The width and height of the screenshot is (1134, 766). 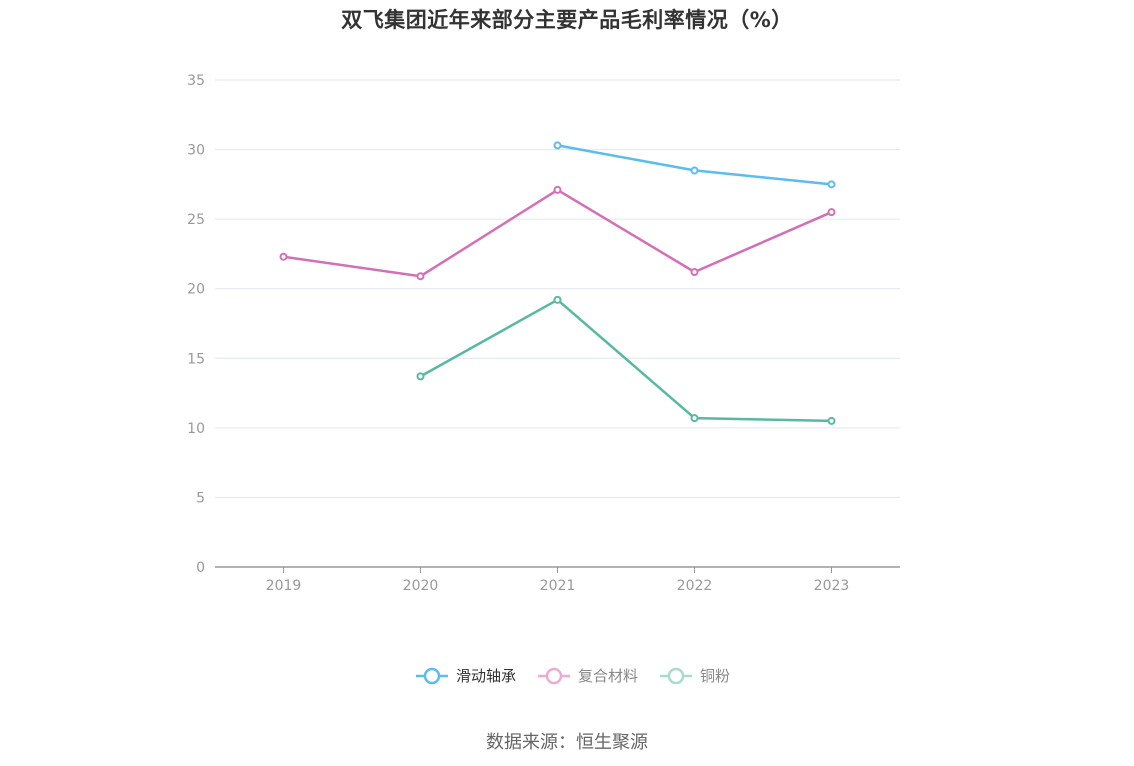 I want to click on legend-label: 复合材料, so click(x=608, y=676).